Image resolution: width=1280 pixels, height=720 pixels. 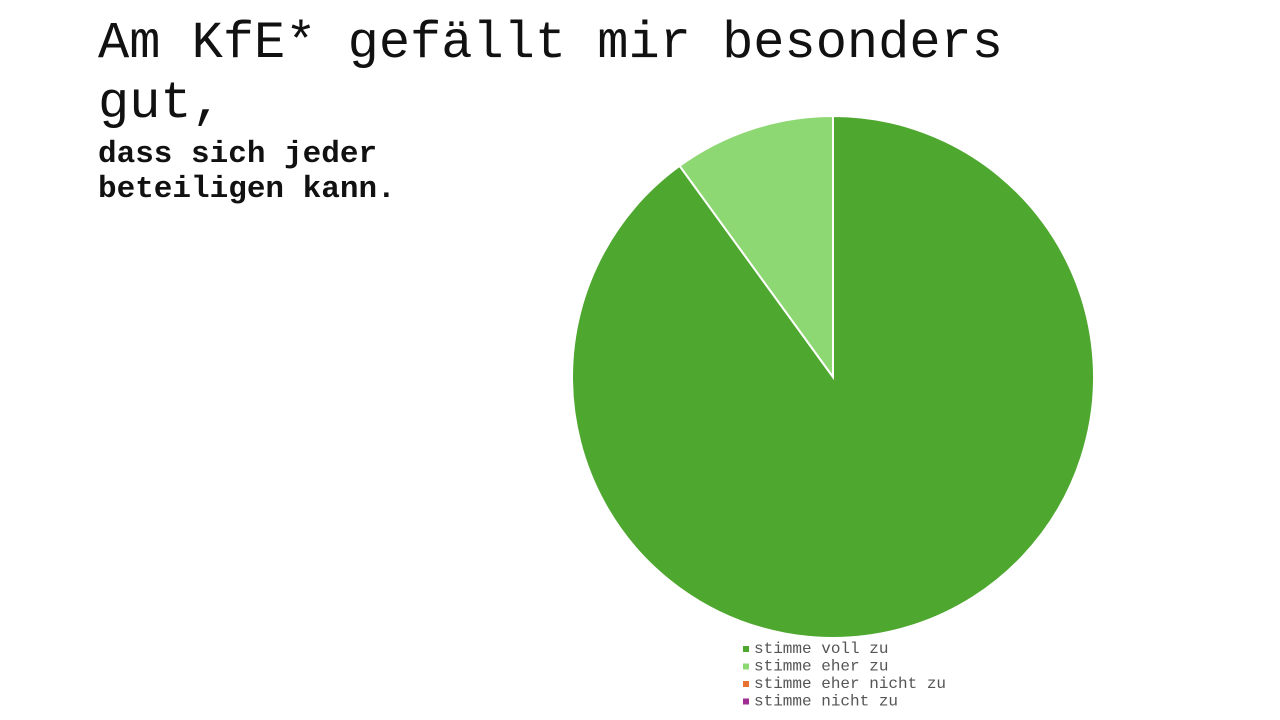 I want to click on legend-label: stimme eher zu, so click(x=821, y=667).